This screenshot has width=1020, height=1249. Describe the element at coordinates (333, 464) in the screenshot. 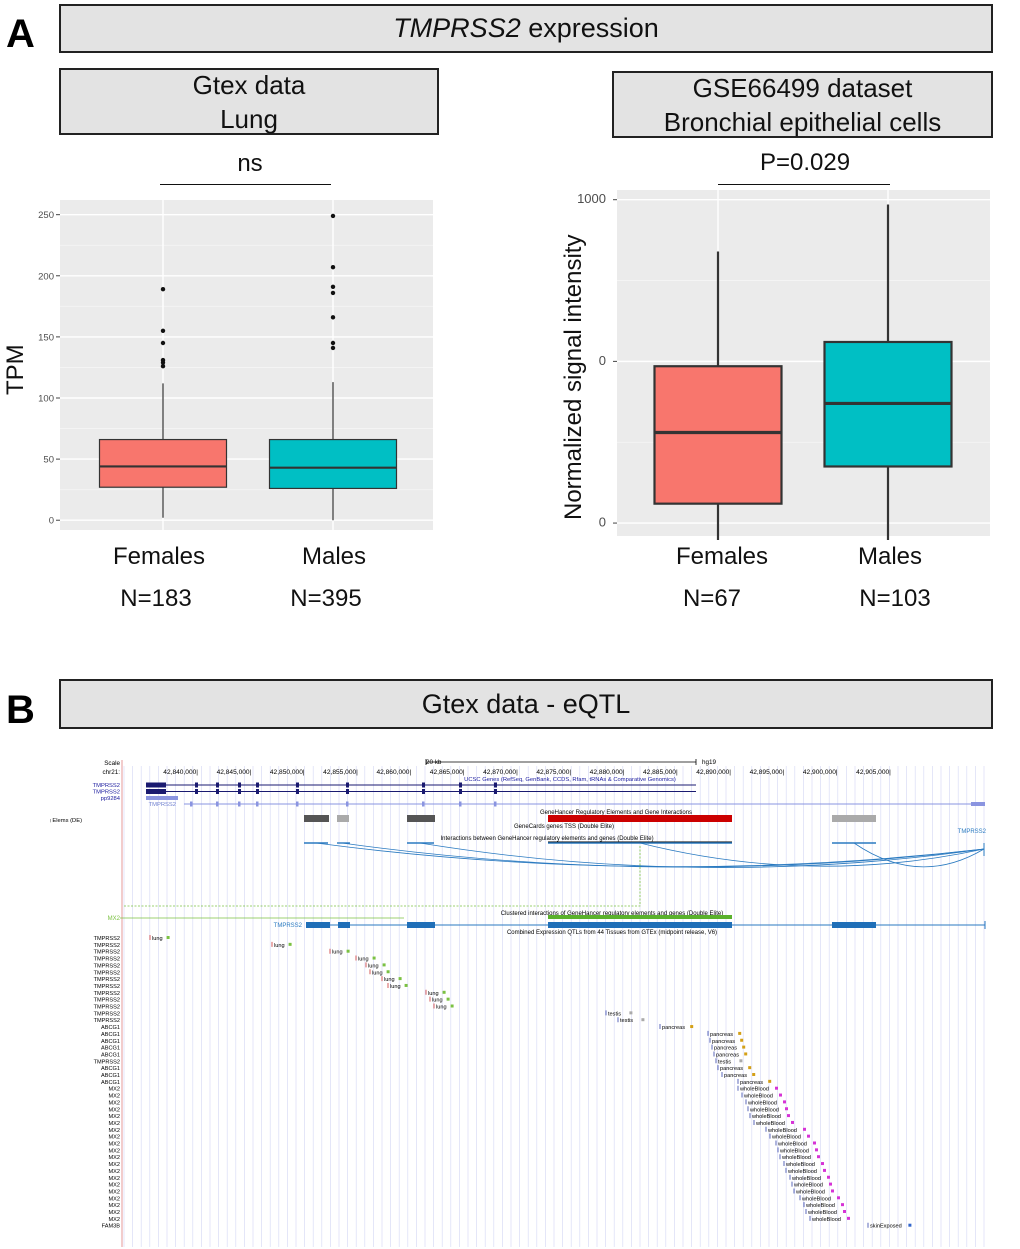

I see `box-males` at that location.